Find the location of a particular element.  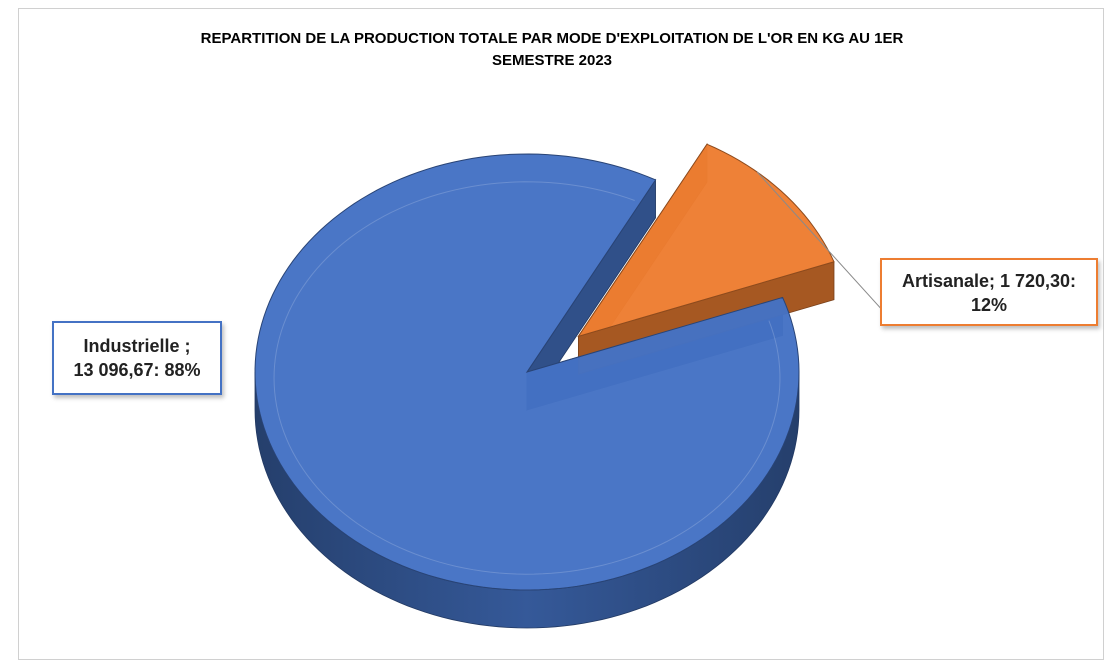

data-label-industrielle-line-1: Industrielle ; is located at coordinates (137, 346).